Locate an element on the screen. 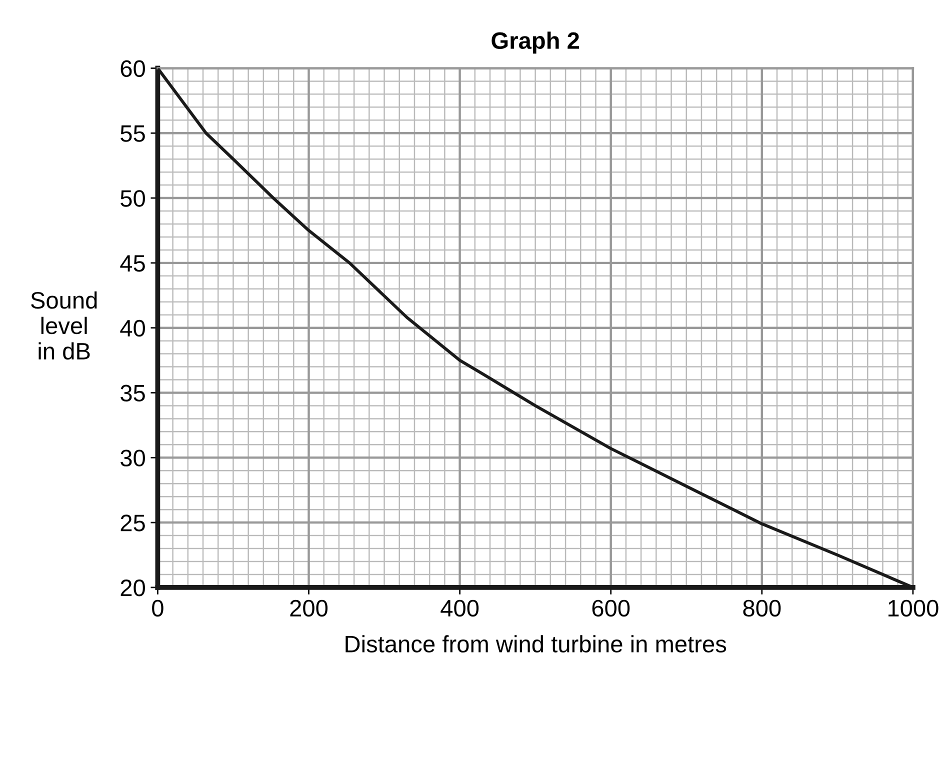 The width and height of the screenshot is (950, 758). y-tick-label: 55 is located at coordinates (132, 133).